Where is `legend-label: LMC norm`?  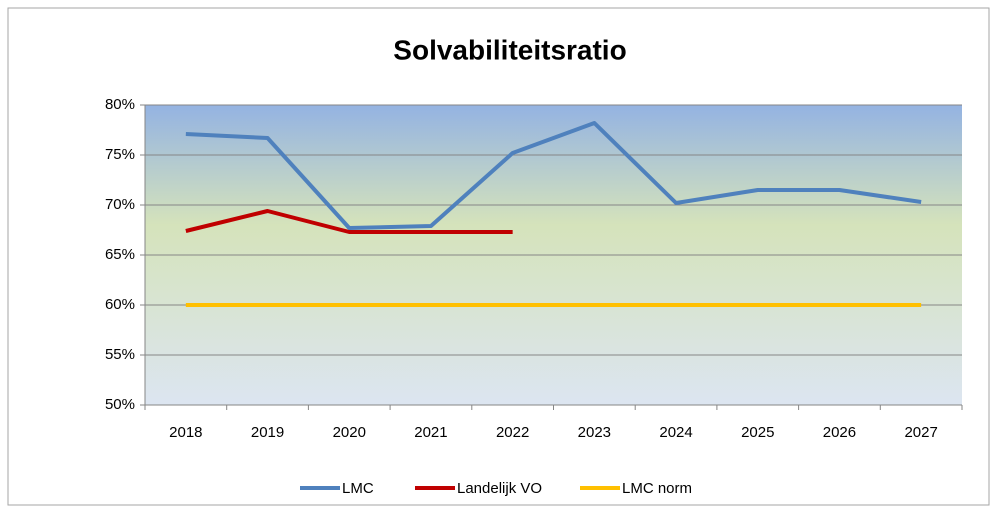 legend-label: LMC norm is located at coordinates (657, 488).